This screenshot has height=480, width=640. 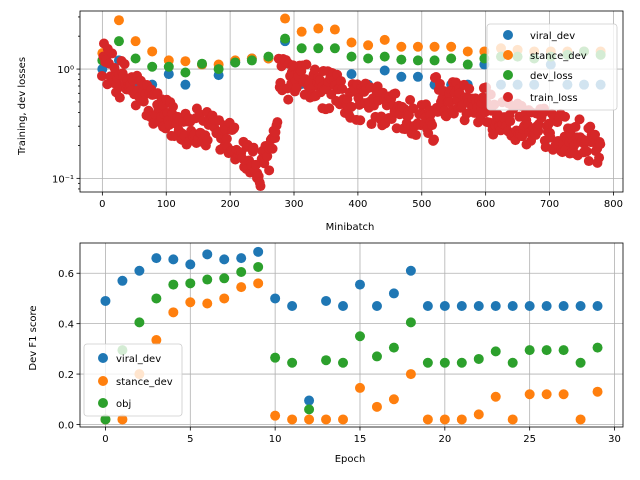 What do you see at coordinates (485, 204) in the screenshot?
I see `x-tick-label: 600` at bounding box center [485, 204].